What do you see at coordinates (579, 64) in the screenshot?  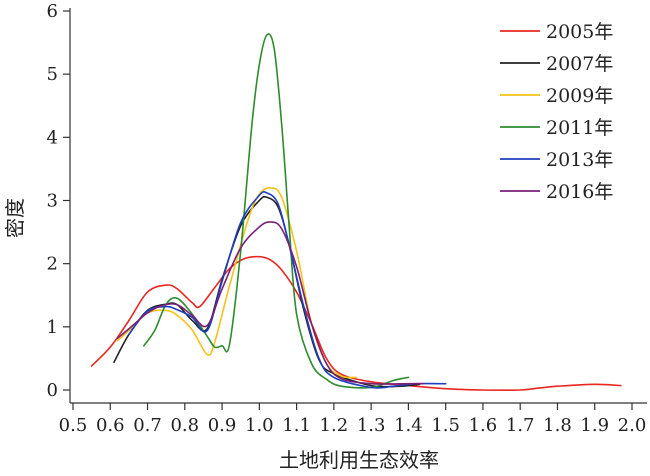 I see `legend-label: 2007年` at bounding box center [579, 64].